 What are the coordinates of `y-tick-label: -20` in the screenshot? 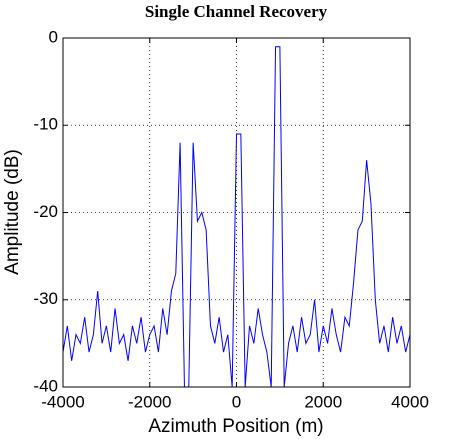 It's located at (45, 211).